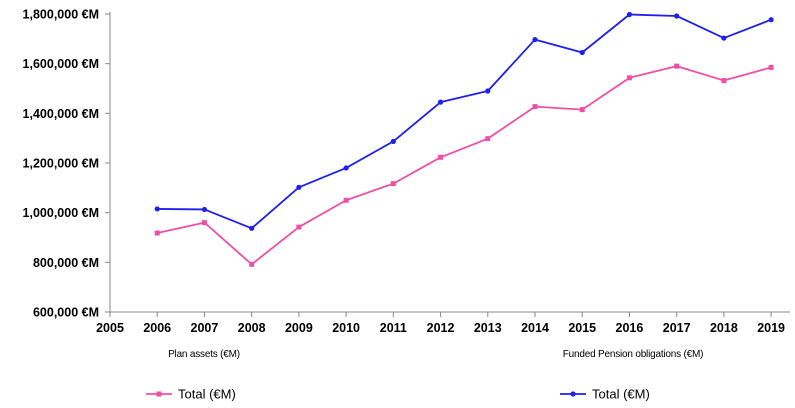  What do you see at coordinates (630, 328) in the screenshot?
I see `x-tick-label: 2016` at bounding box center [630, 328].